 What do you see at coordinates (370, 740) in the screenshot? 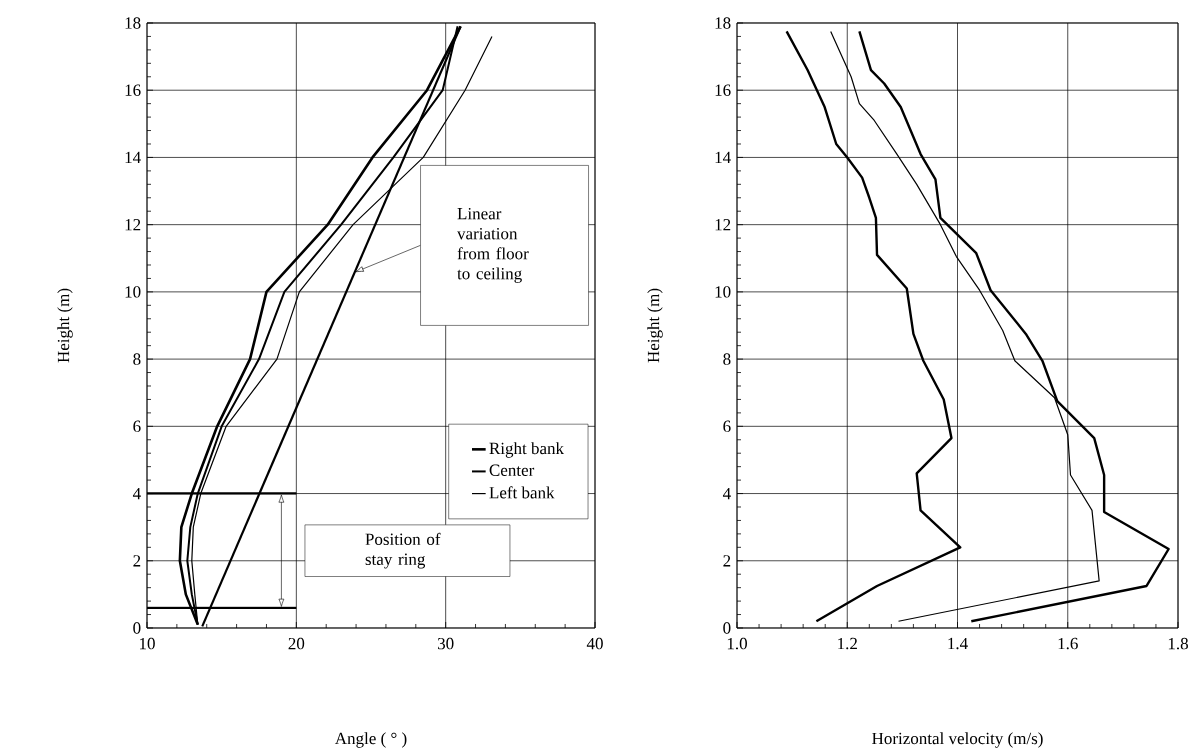
I see `x-axis-title: Angle ( ° )` at bounding box center [370, 740].